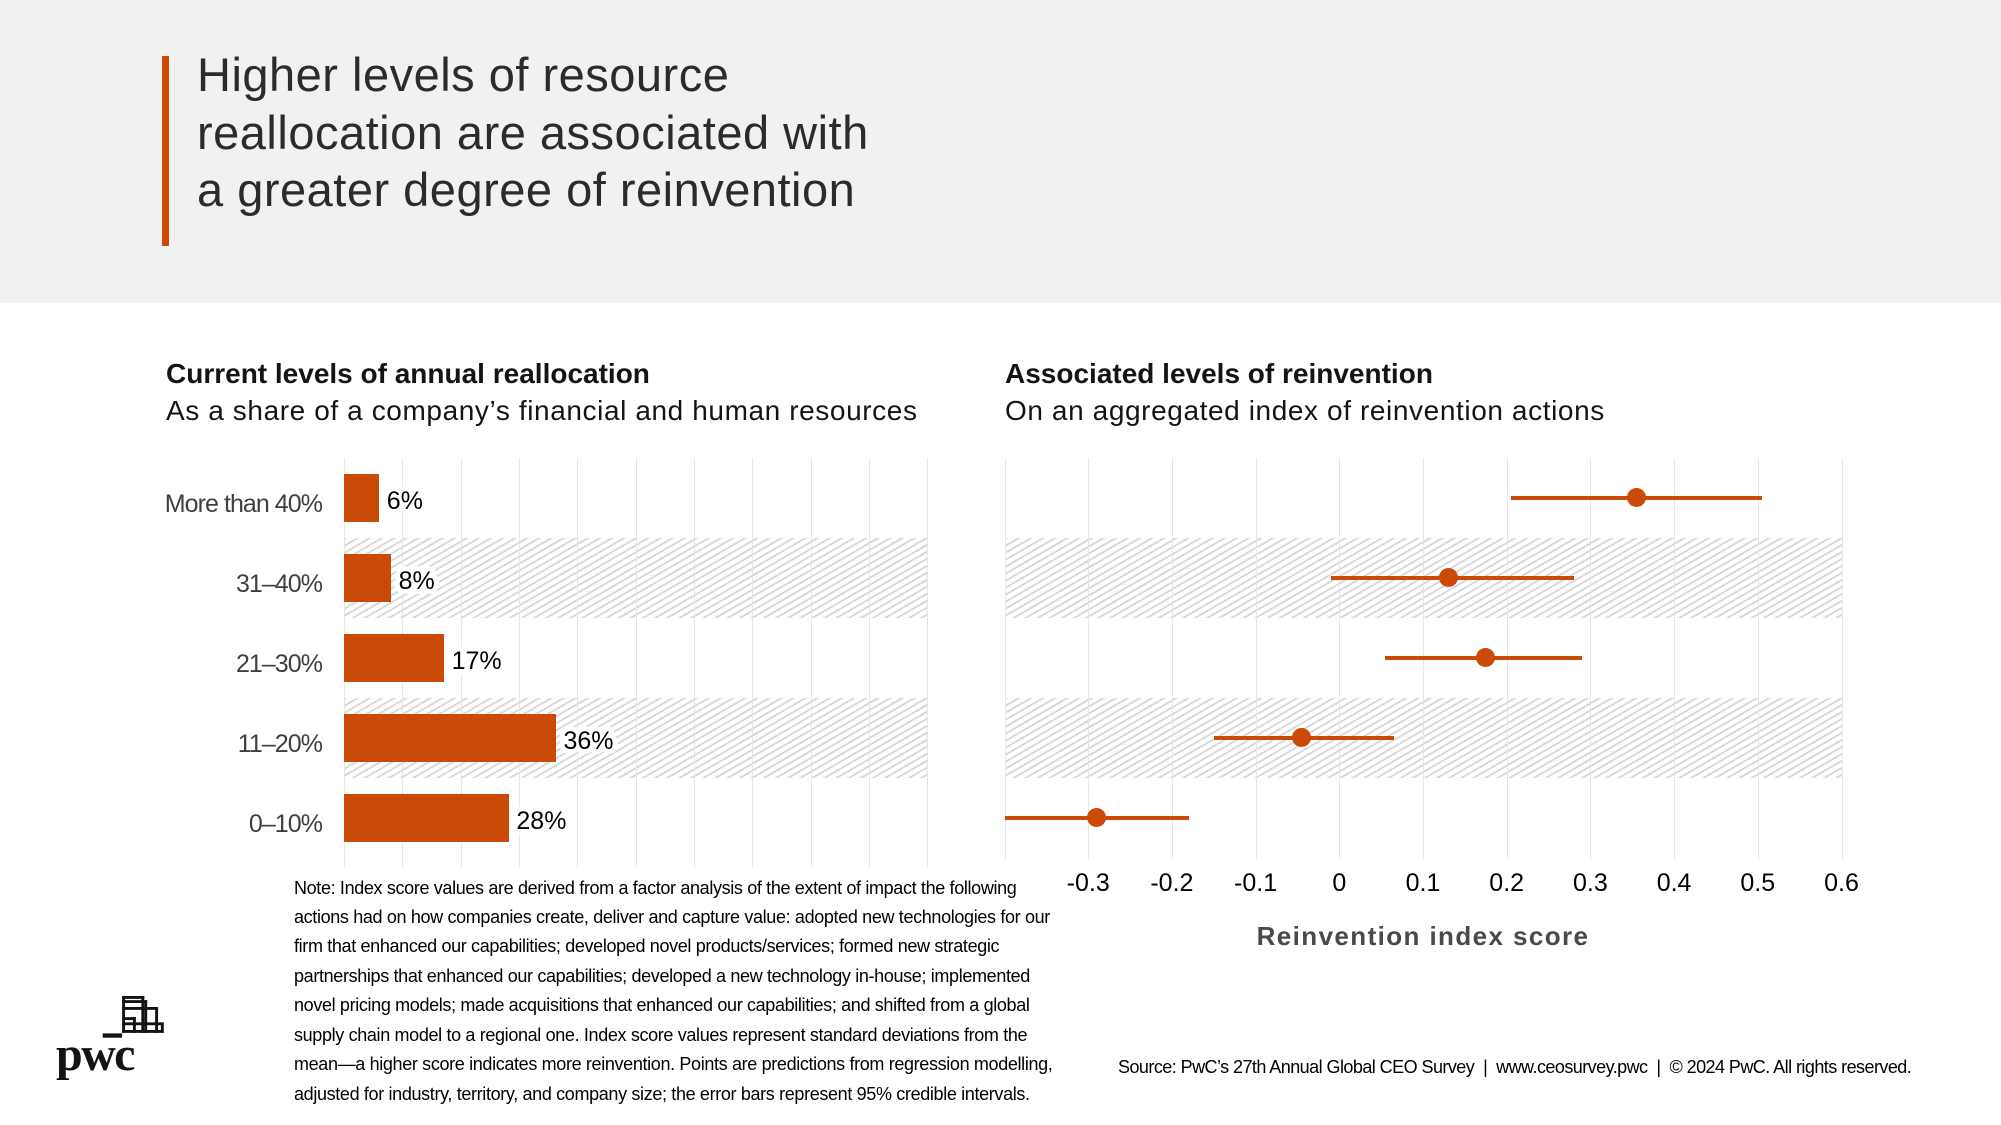 The width and height of the screenshot is (2001, 1125). Describe the element at coordinates (589, 741) in the screenshot. I see `svg-text: 36%` at that location.